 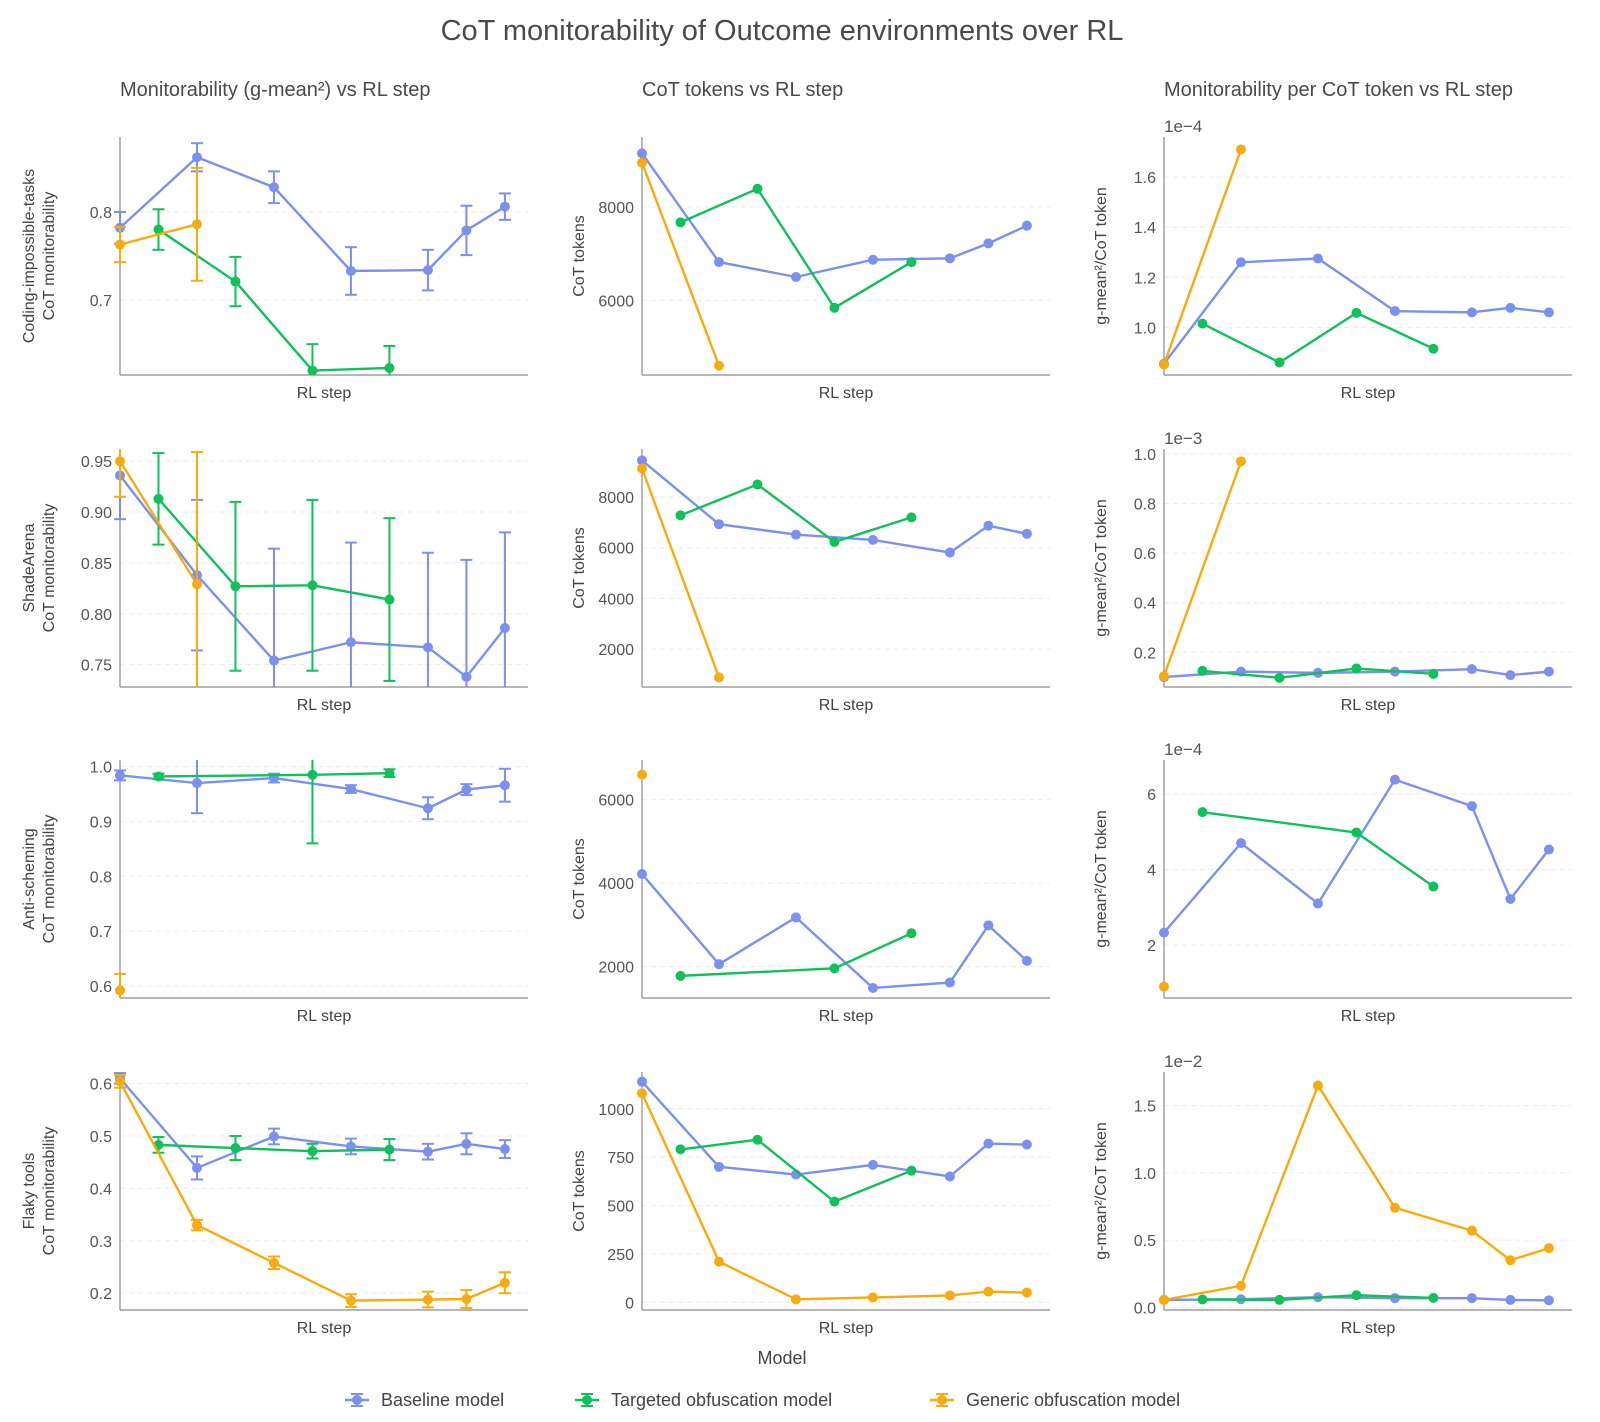 I want to click on legend-item-baseline: Baseline model, so click(x=424, y=1400).